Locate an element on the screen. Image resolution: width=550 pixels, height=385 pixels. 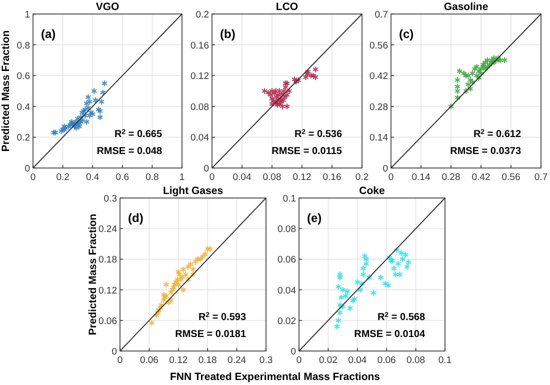
x-tick-label: 0.24 is located at coordinates (237, 360).